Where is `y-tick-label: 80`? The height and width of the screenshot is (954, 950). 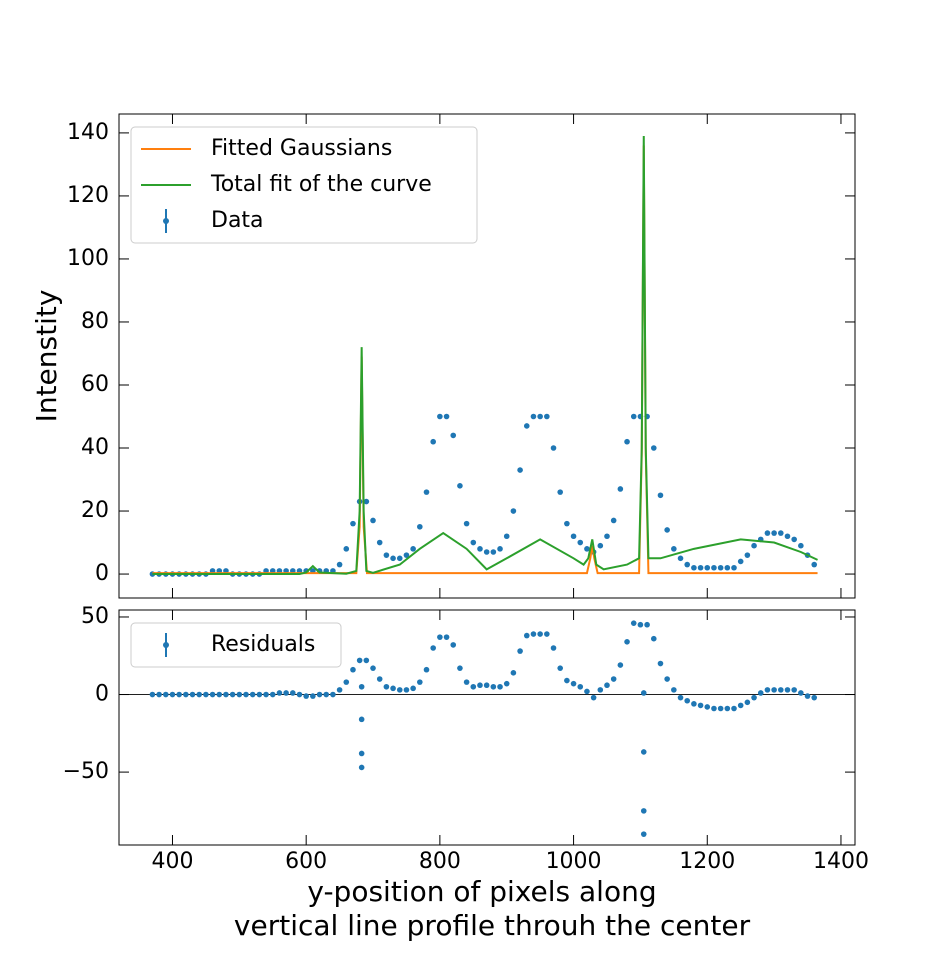 y-tick-label: 80 is located at coordinates (95, 321).